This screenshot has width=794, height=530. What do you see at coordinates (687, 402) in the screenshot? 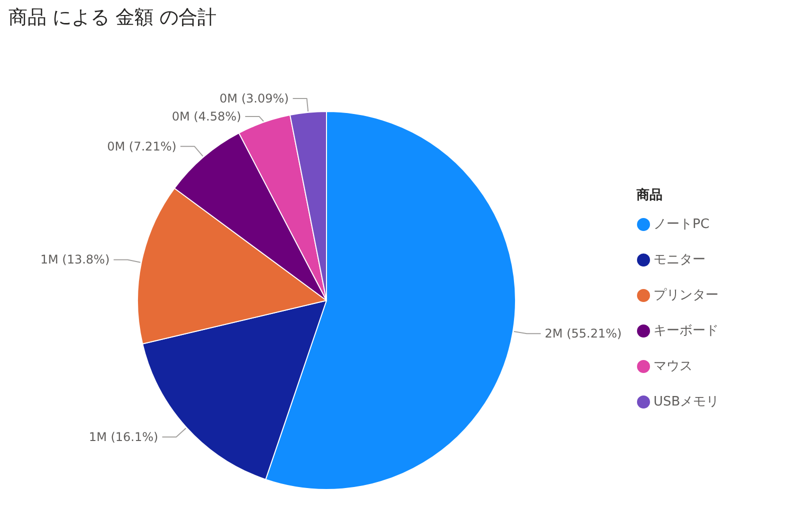
I see `legend-label: USBメモリ` at bounding box center [687, 402].